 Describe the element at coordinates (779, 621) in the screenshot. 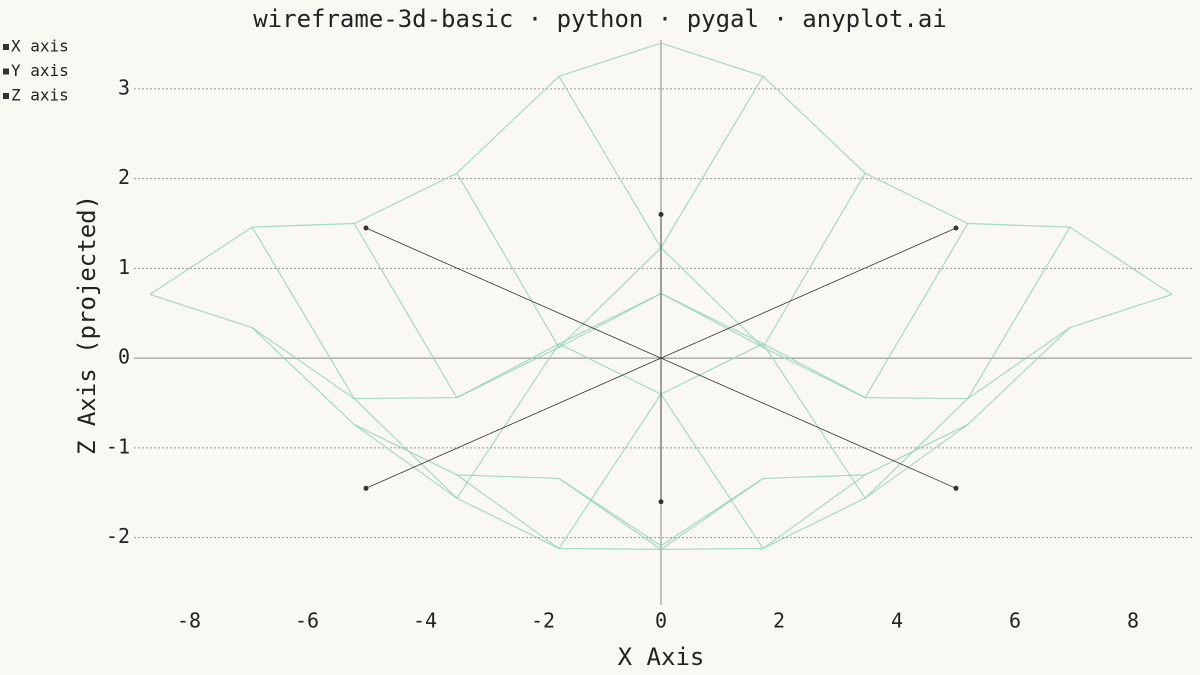

I see `x-tick-label: 2` at that location.